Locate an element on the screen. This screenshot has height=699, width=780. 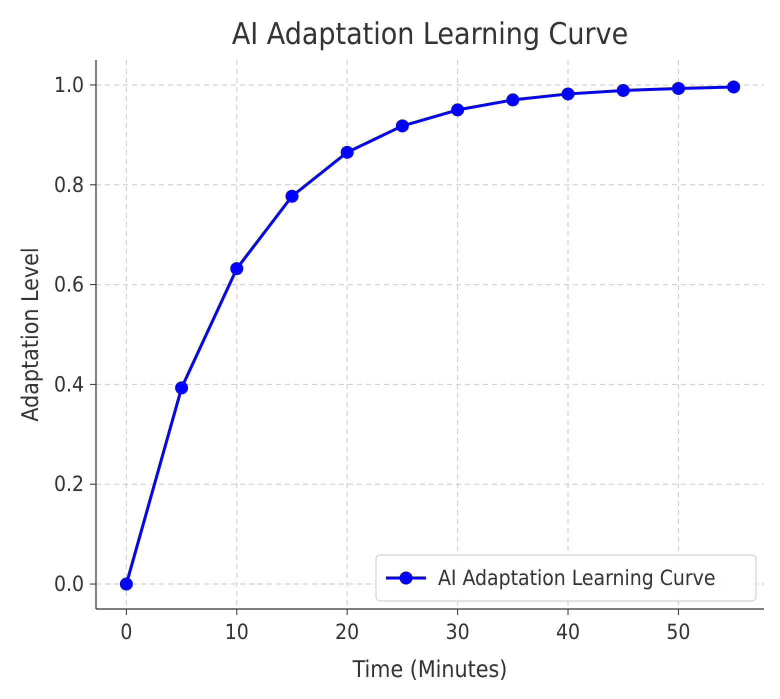
y-tick-label: 0.4 is located at coordinates (69, 384).